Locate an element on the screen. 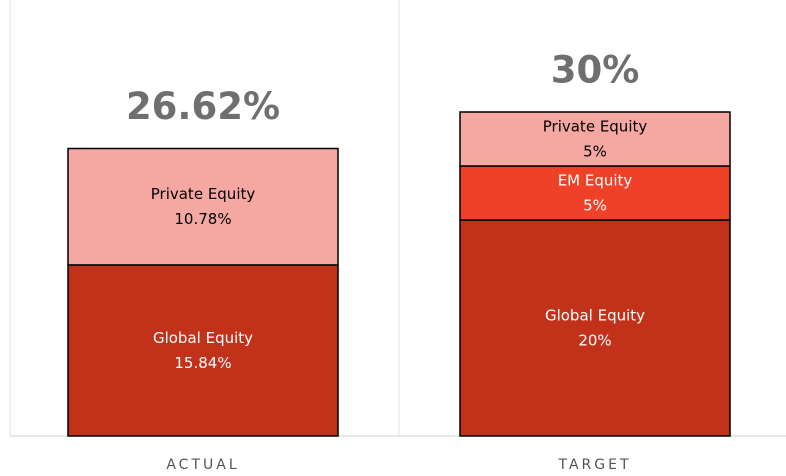  x-tick-label: ACTUAL is located at coordinates (202, 465).